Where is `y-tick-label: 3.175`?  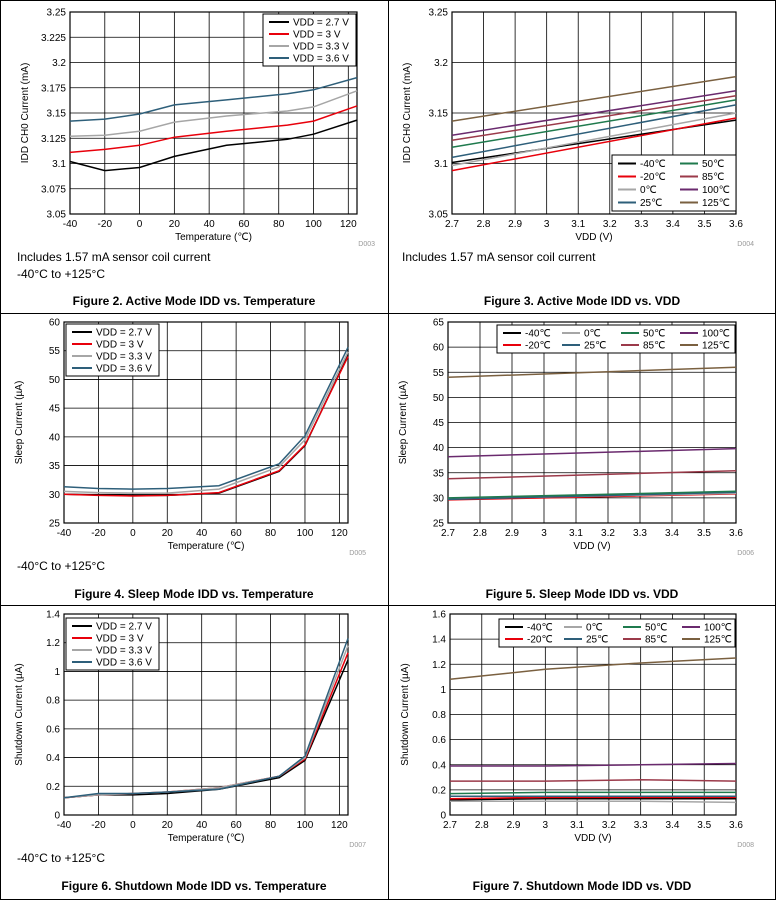
y-tick-label: 3.175 is located at coordinates (53, 88).